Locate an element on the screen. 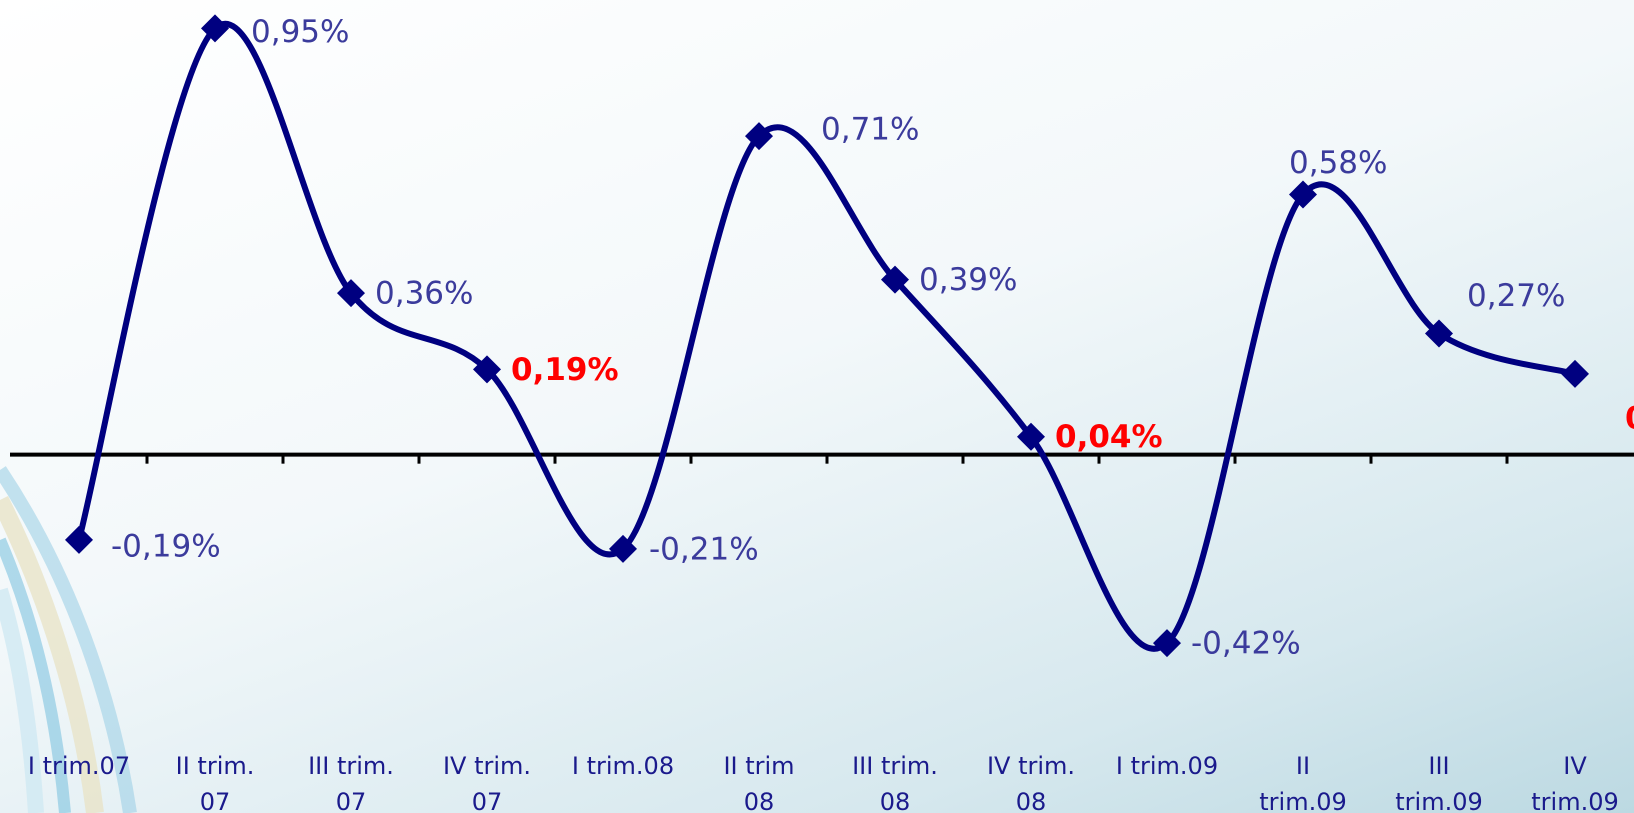  x-tick-label: IV trim.09 is located at coordinates (1575, 782).